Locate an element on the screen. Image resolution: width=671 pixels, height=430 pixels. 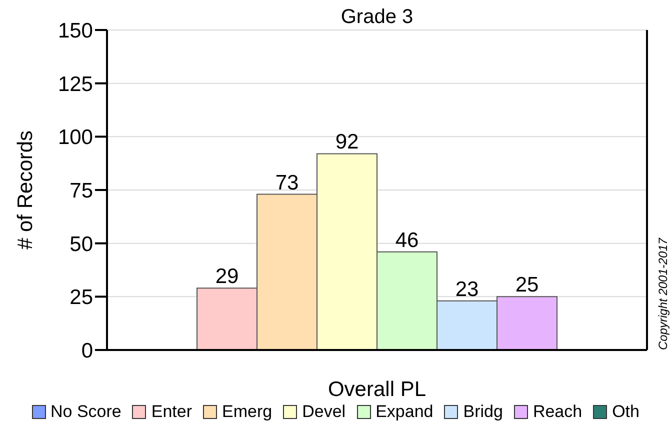
chart-title: Grade 3 is located at coordinates (377, 17).